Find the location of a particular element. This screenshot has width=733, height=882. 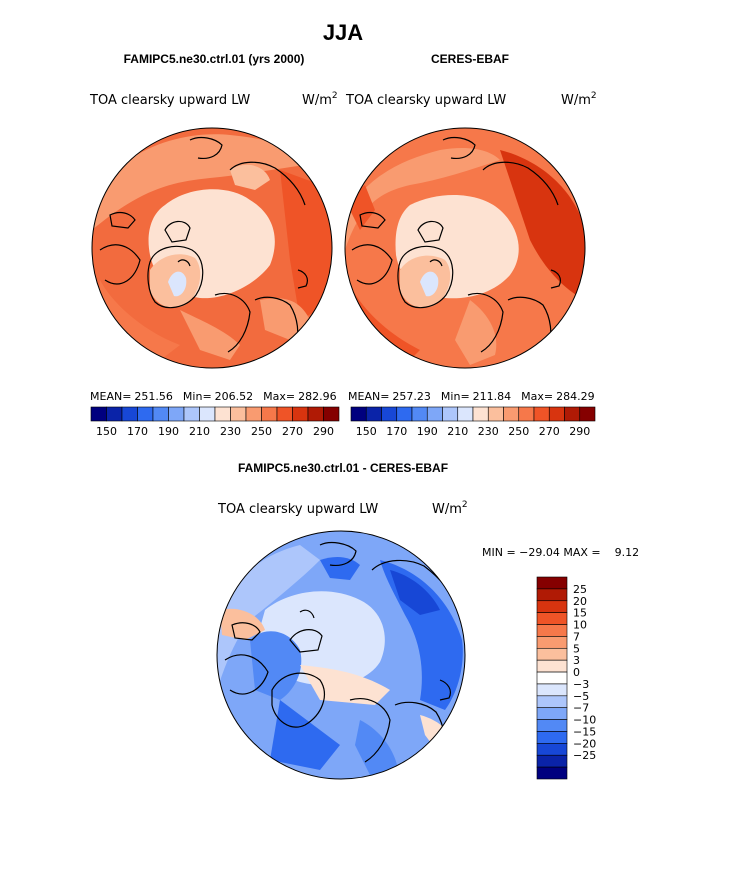

panel-b-colorbar: 150 170 190 210 230 250 270 290 is located at coordinates (473, 422).